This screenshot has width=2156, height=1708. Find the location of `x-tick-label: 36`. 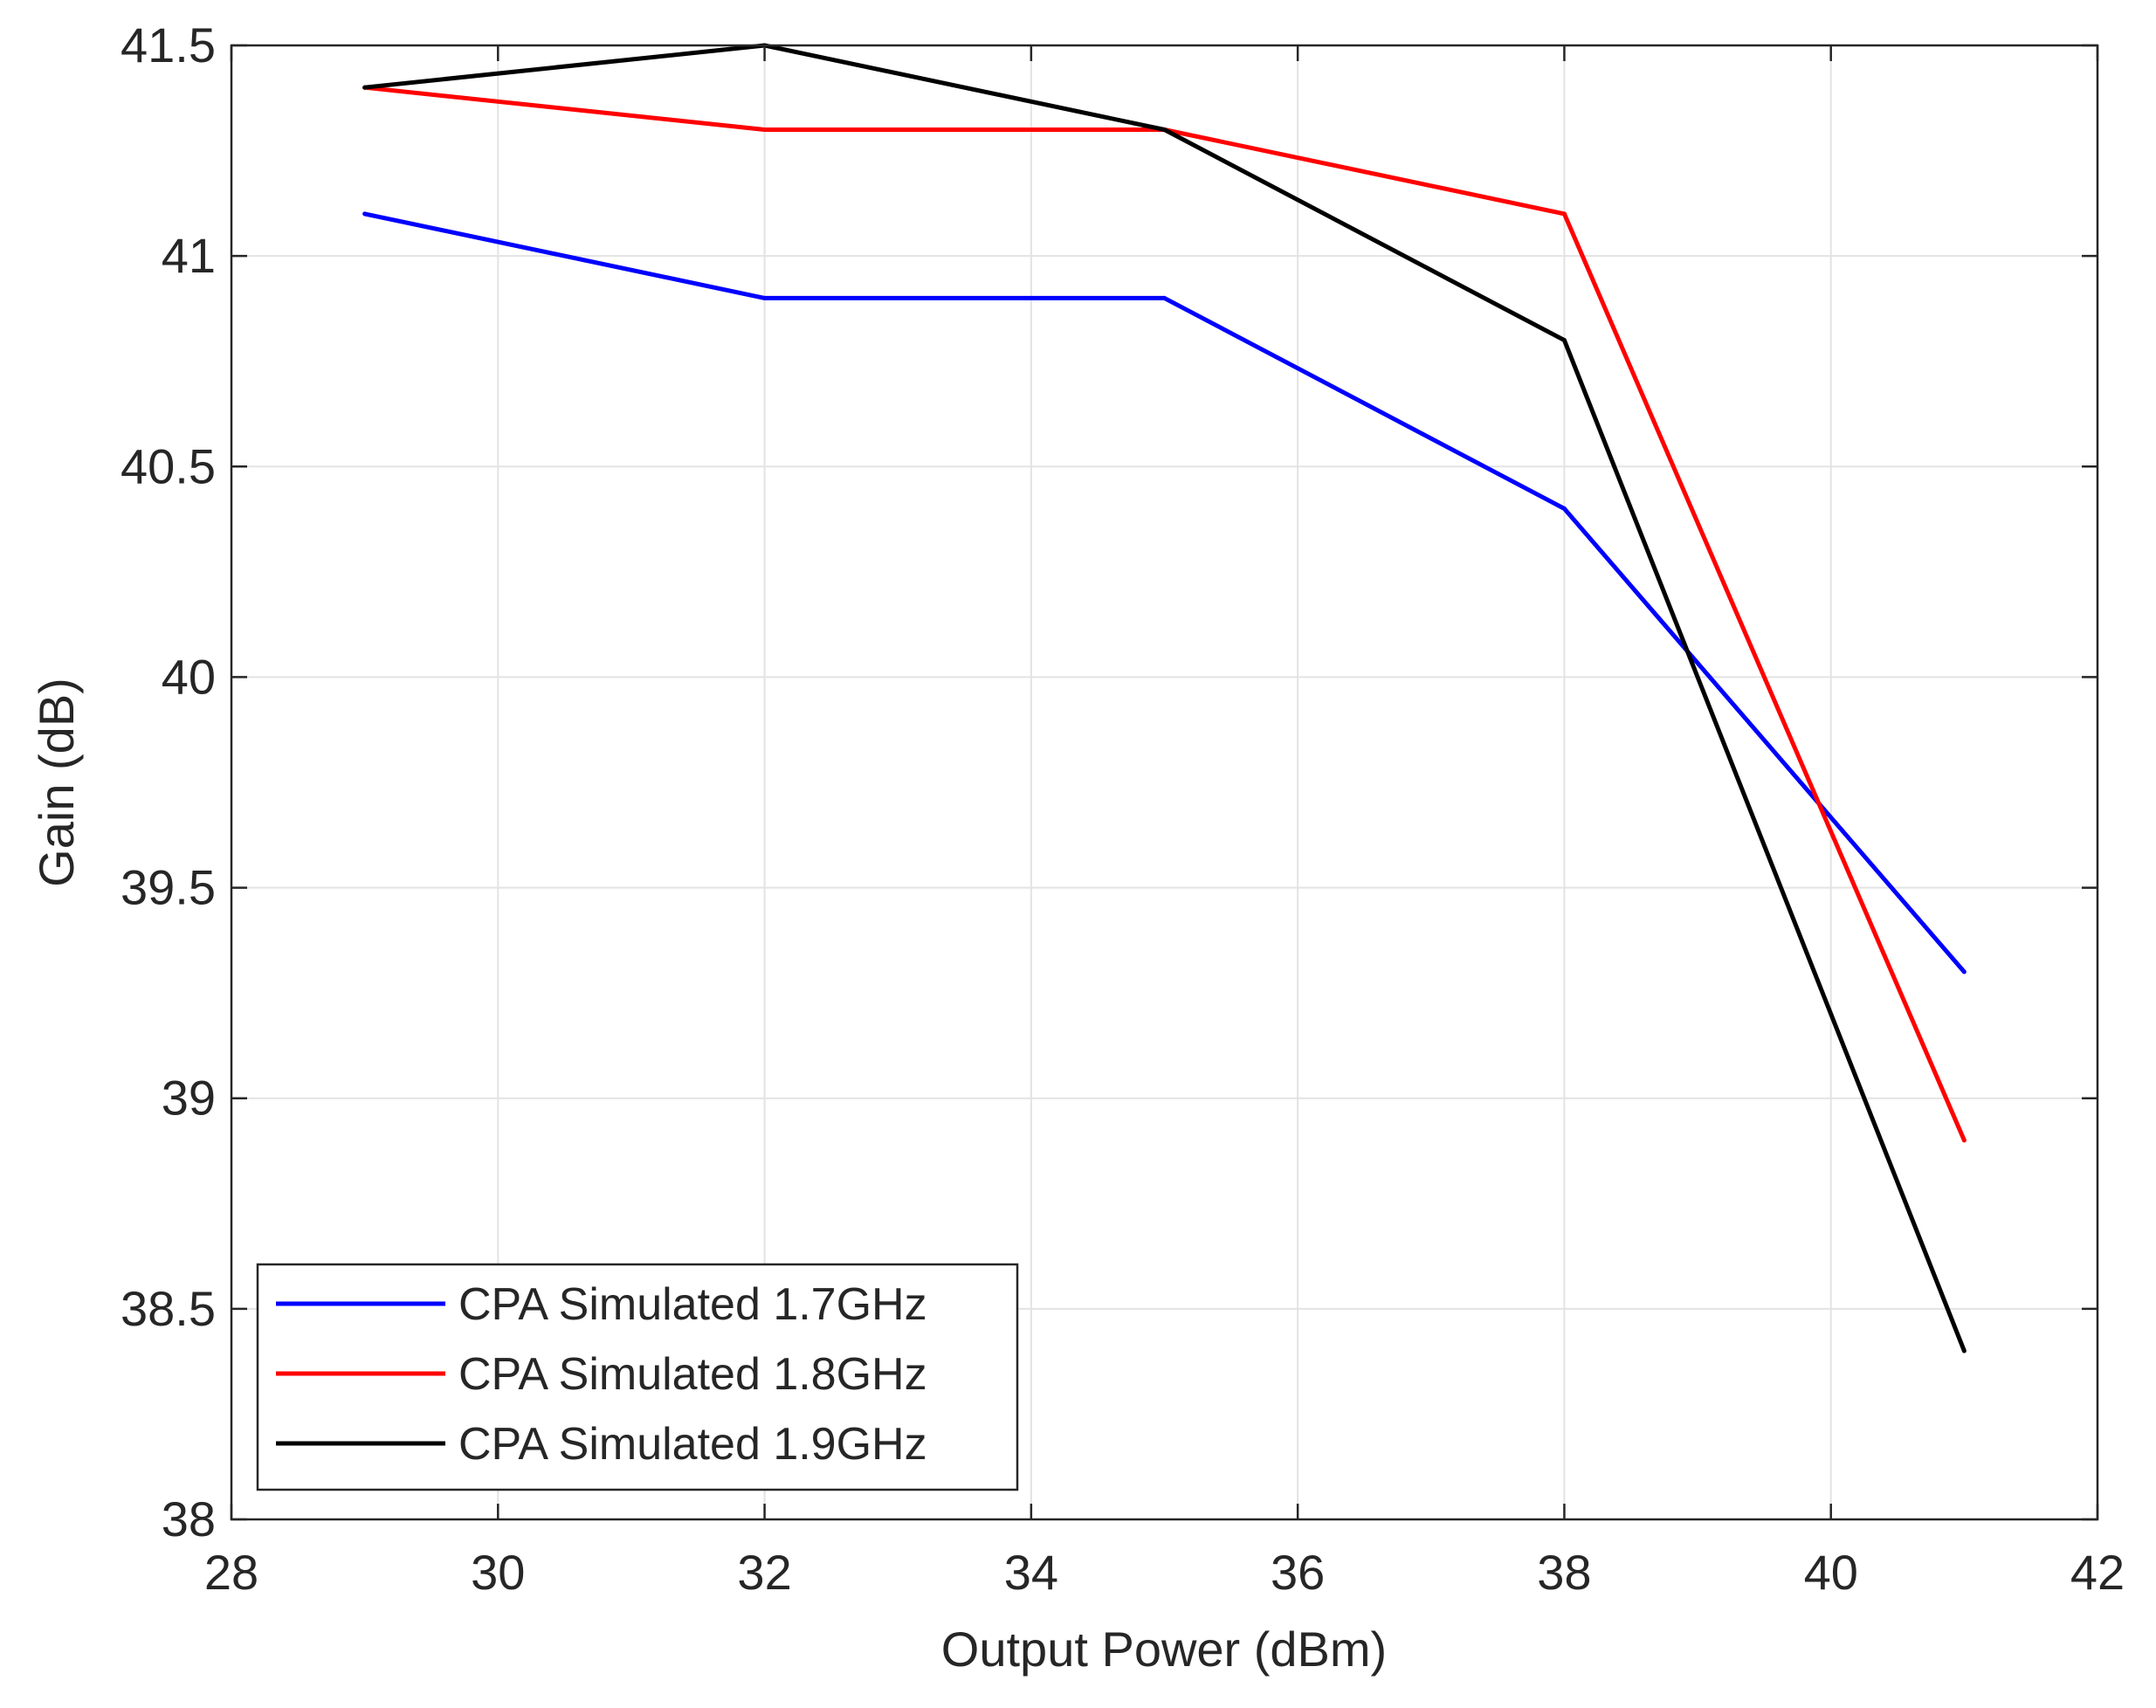

x-tick-label: 36 is located at coordinates (1298, 1572).